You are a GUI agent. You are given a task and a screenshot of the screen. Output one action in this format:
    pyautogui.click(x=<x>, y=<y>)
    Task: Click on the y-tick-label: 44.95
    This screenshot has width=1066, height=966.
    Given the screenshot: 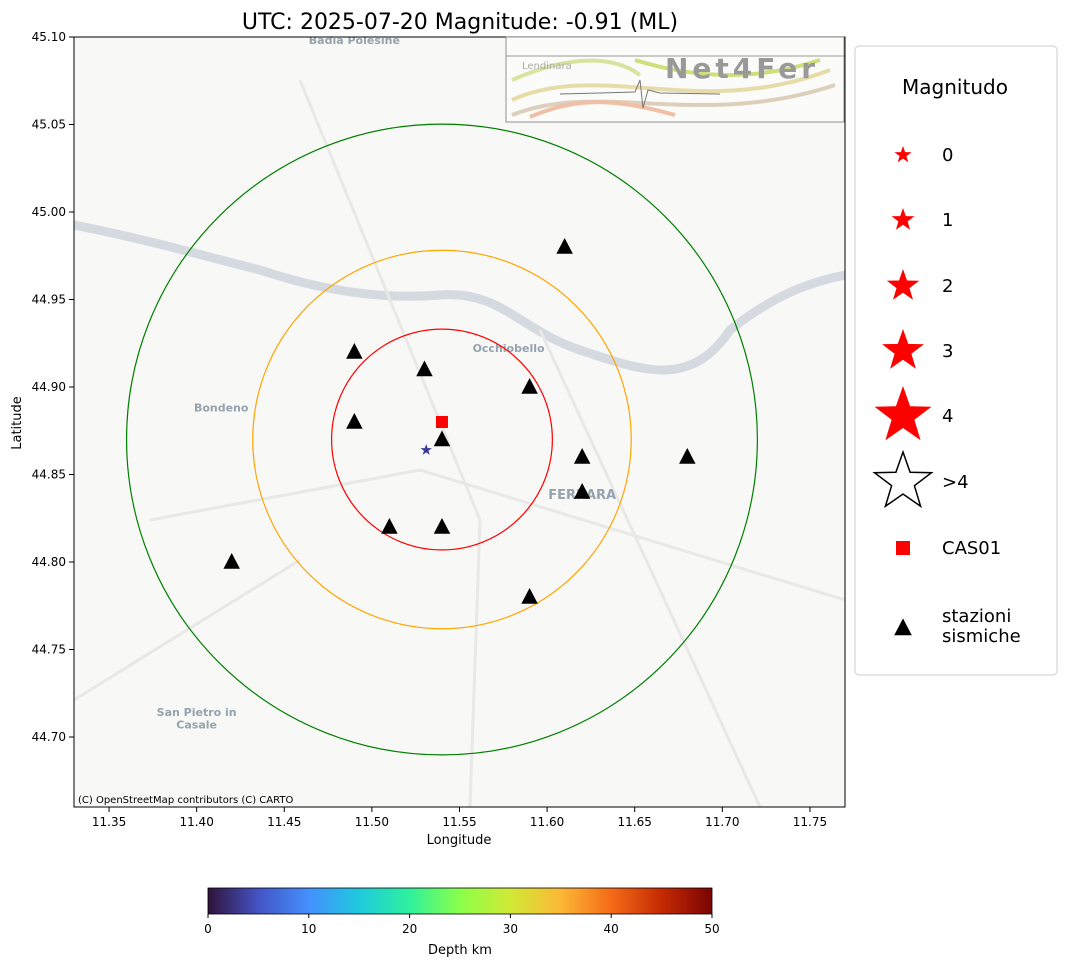 What is the action you would take?
    pyautogui.click(x=49, y=300)
    